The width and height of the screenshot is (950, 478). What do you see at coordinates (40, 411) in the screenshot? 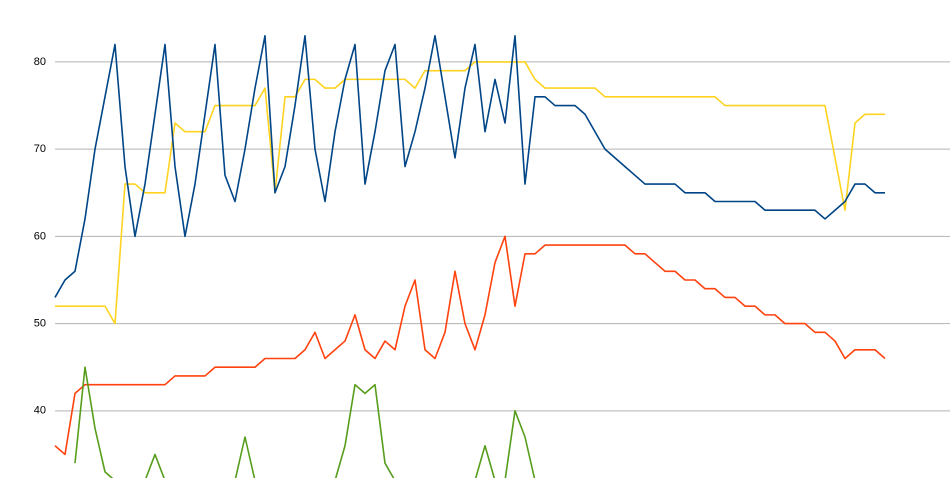
I see `y-tick-label: 40` at bounding box center [40, 411].